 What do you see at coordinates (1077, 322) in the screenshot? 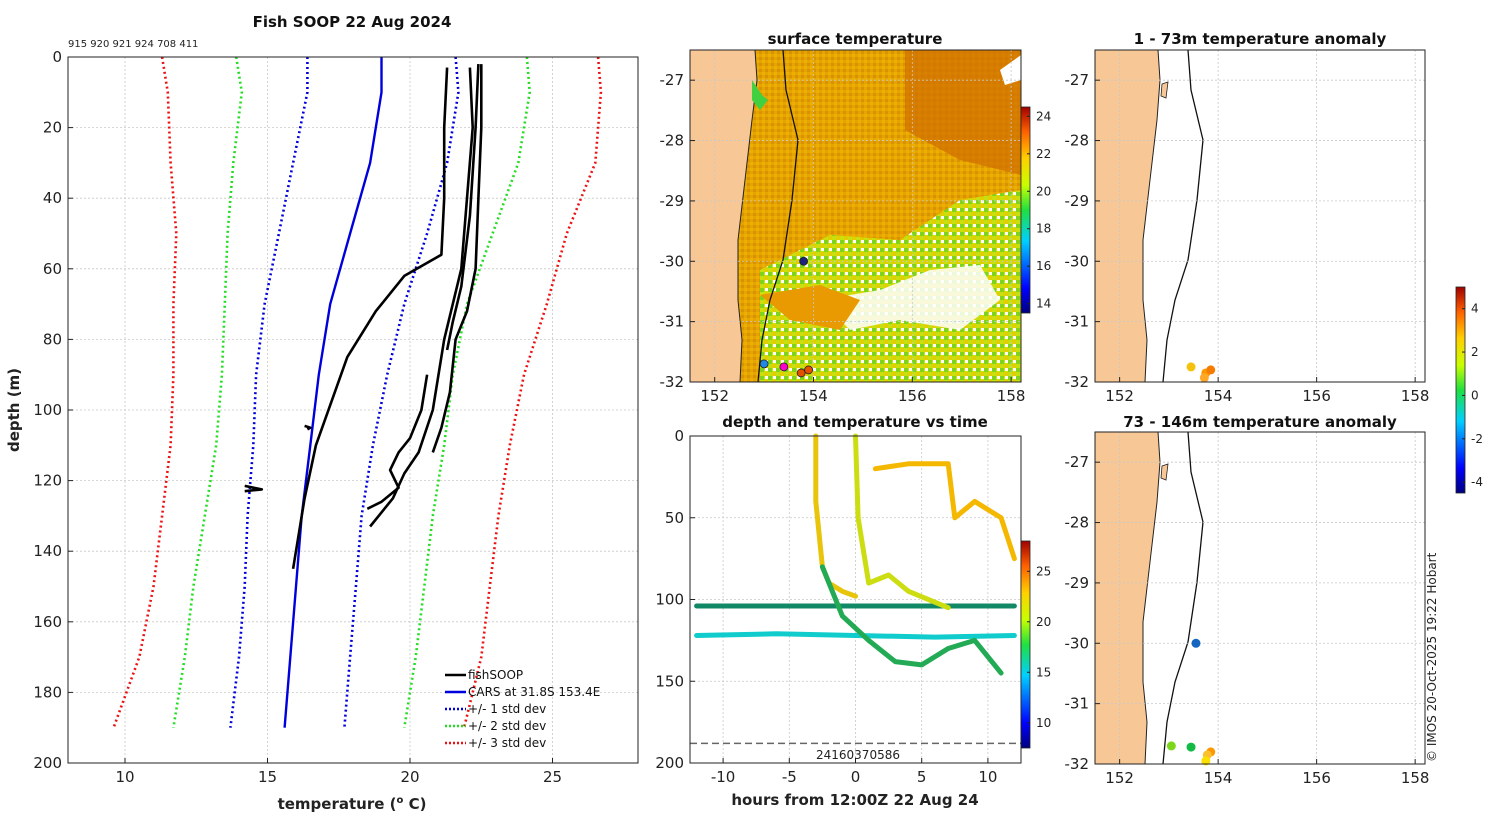
I see `anomaly-shallow-ytick-label: -31` at bounding box center [1077, 322].